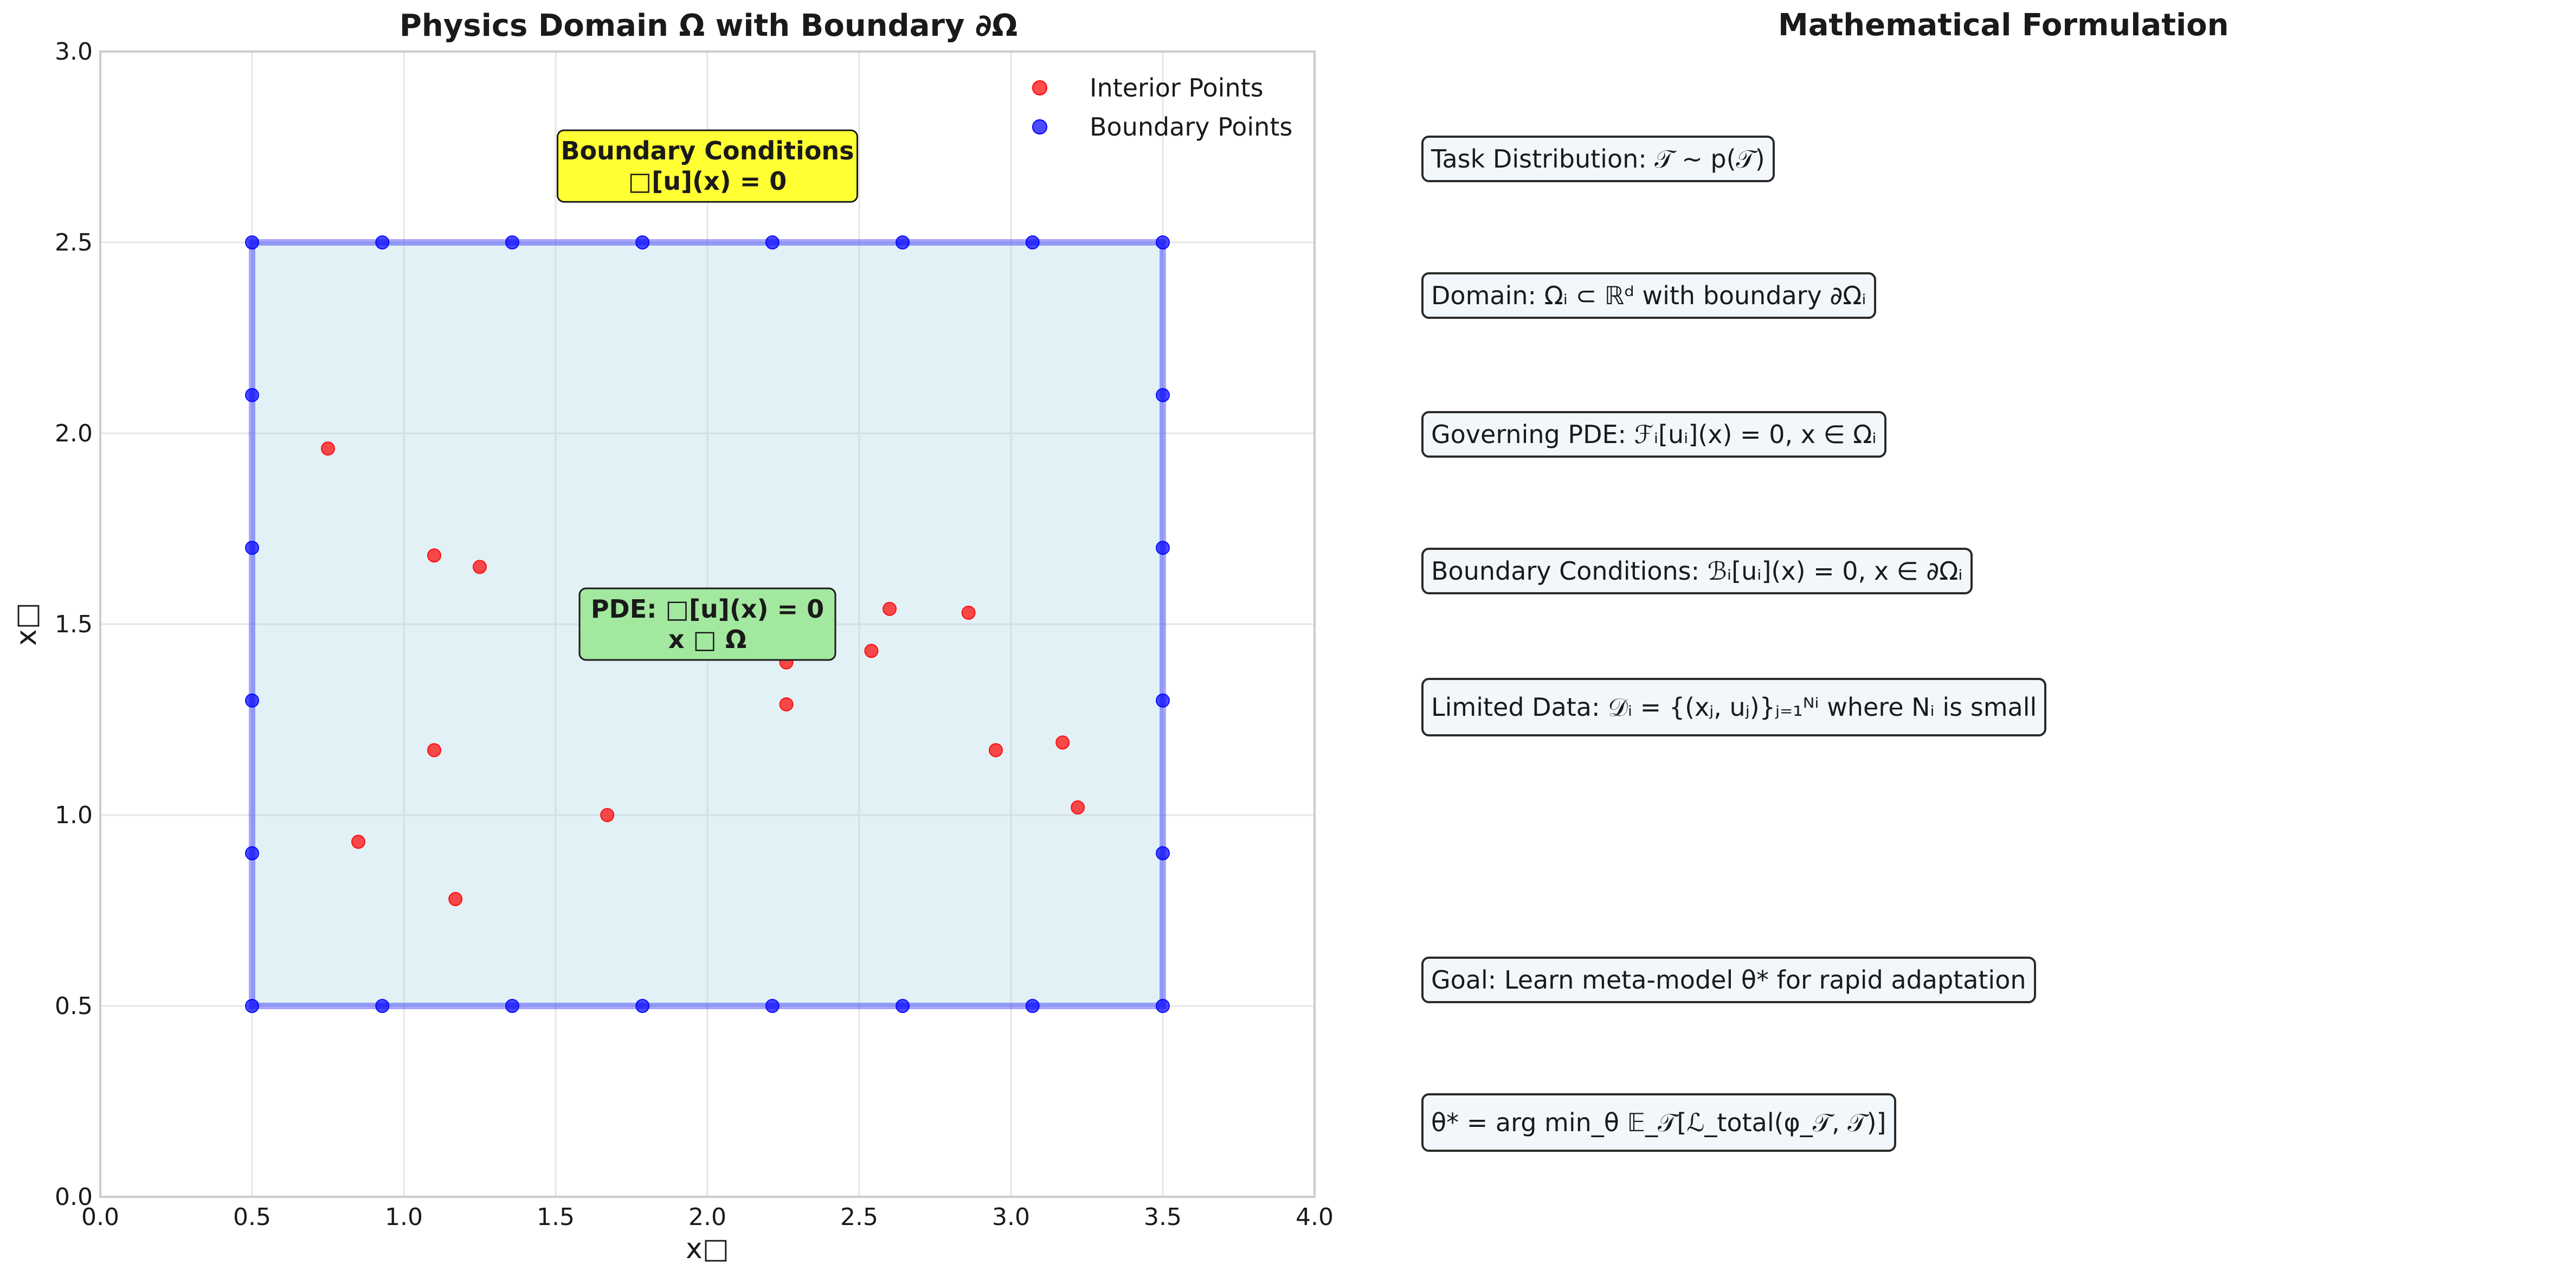  Describe the element at coordinates (707, 609) in the screenshot. I see `annotation-text: PDE: □[u](x) = 0` at that location.